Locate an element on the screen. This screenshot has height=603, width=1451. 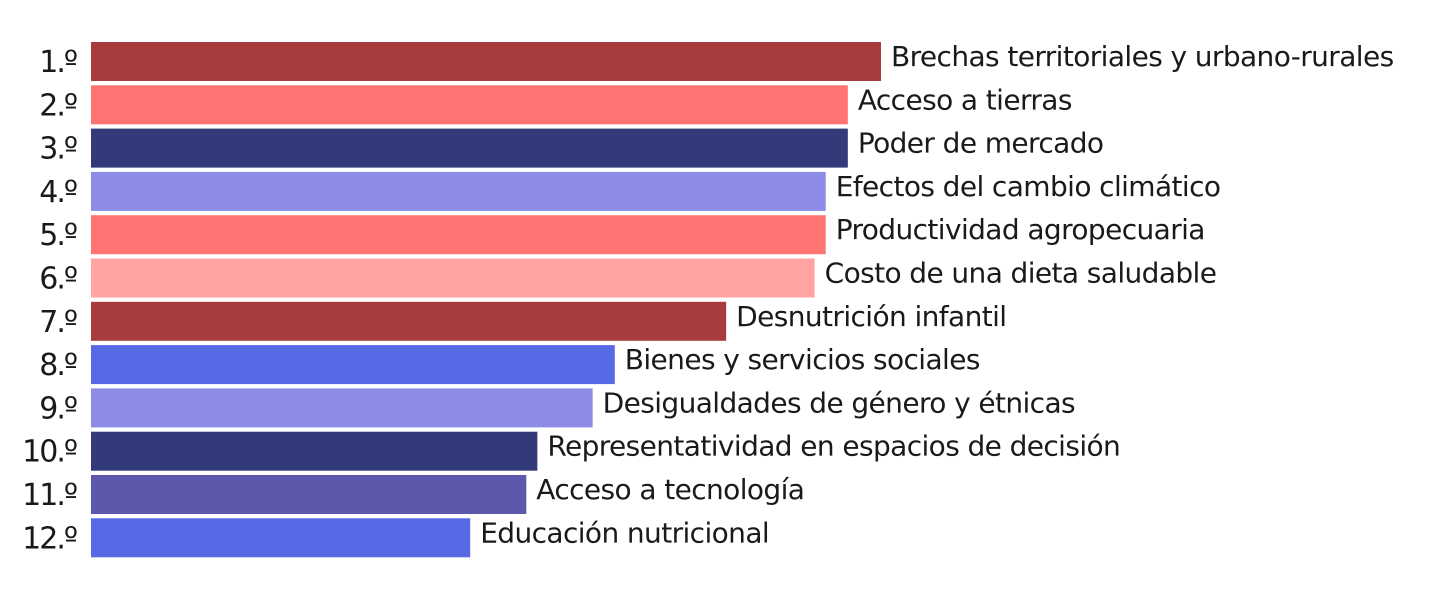
category-label: Desnutrición infantil is located at coordinates (871, 316).